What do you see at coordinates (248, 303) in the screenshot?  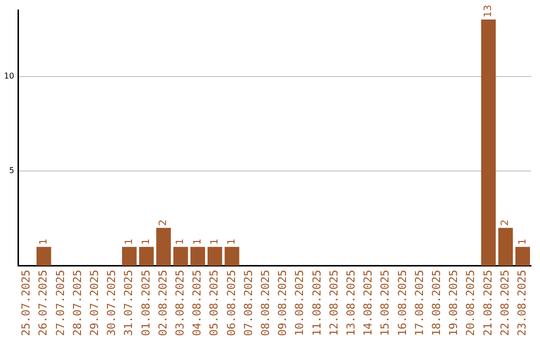 I see `x-tick-label: 07.08.2025` at bounding box center [248, 303].